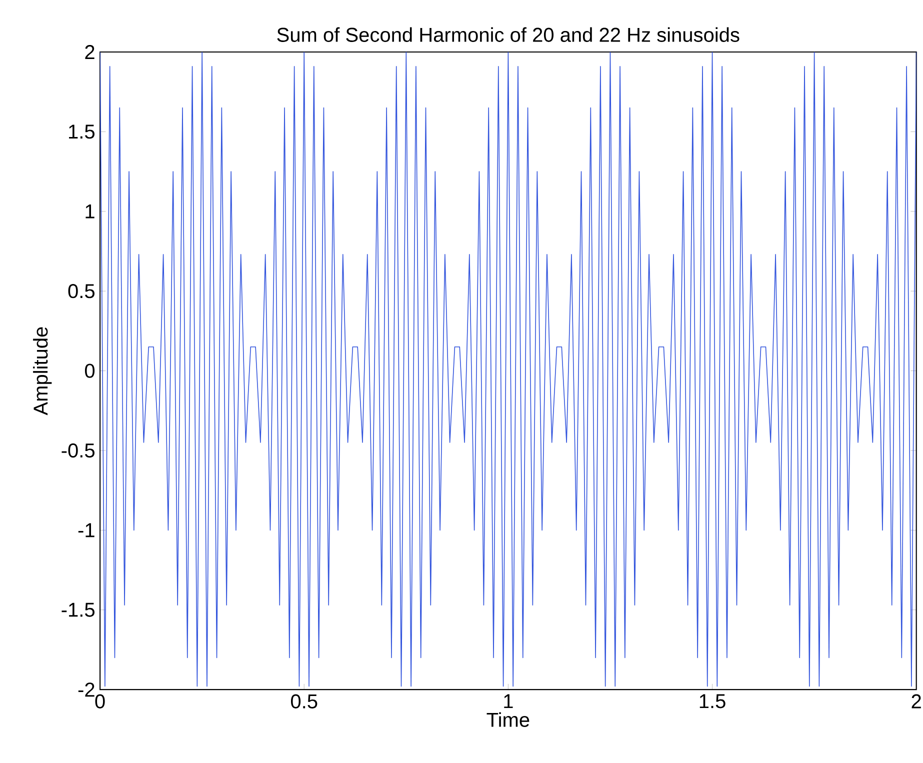 This screenshot has height=763, width=923. What do you see at coordinates (713, 701) in the screenshot?
I see `x-tick-label: 1.5` at bounding box center [713, 701].